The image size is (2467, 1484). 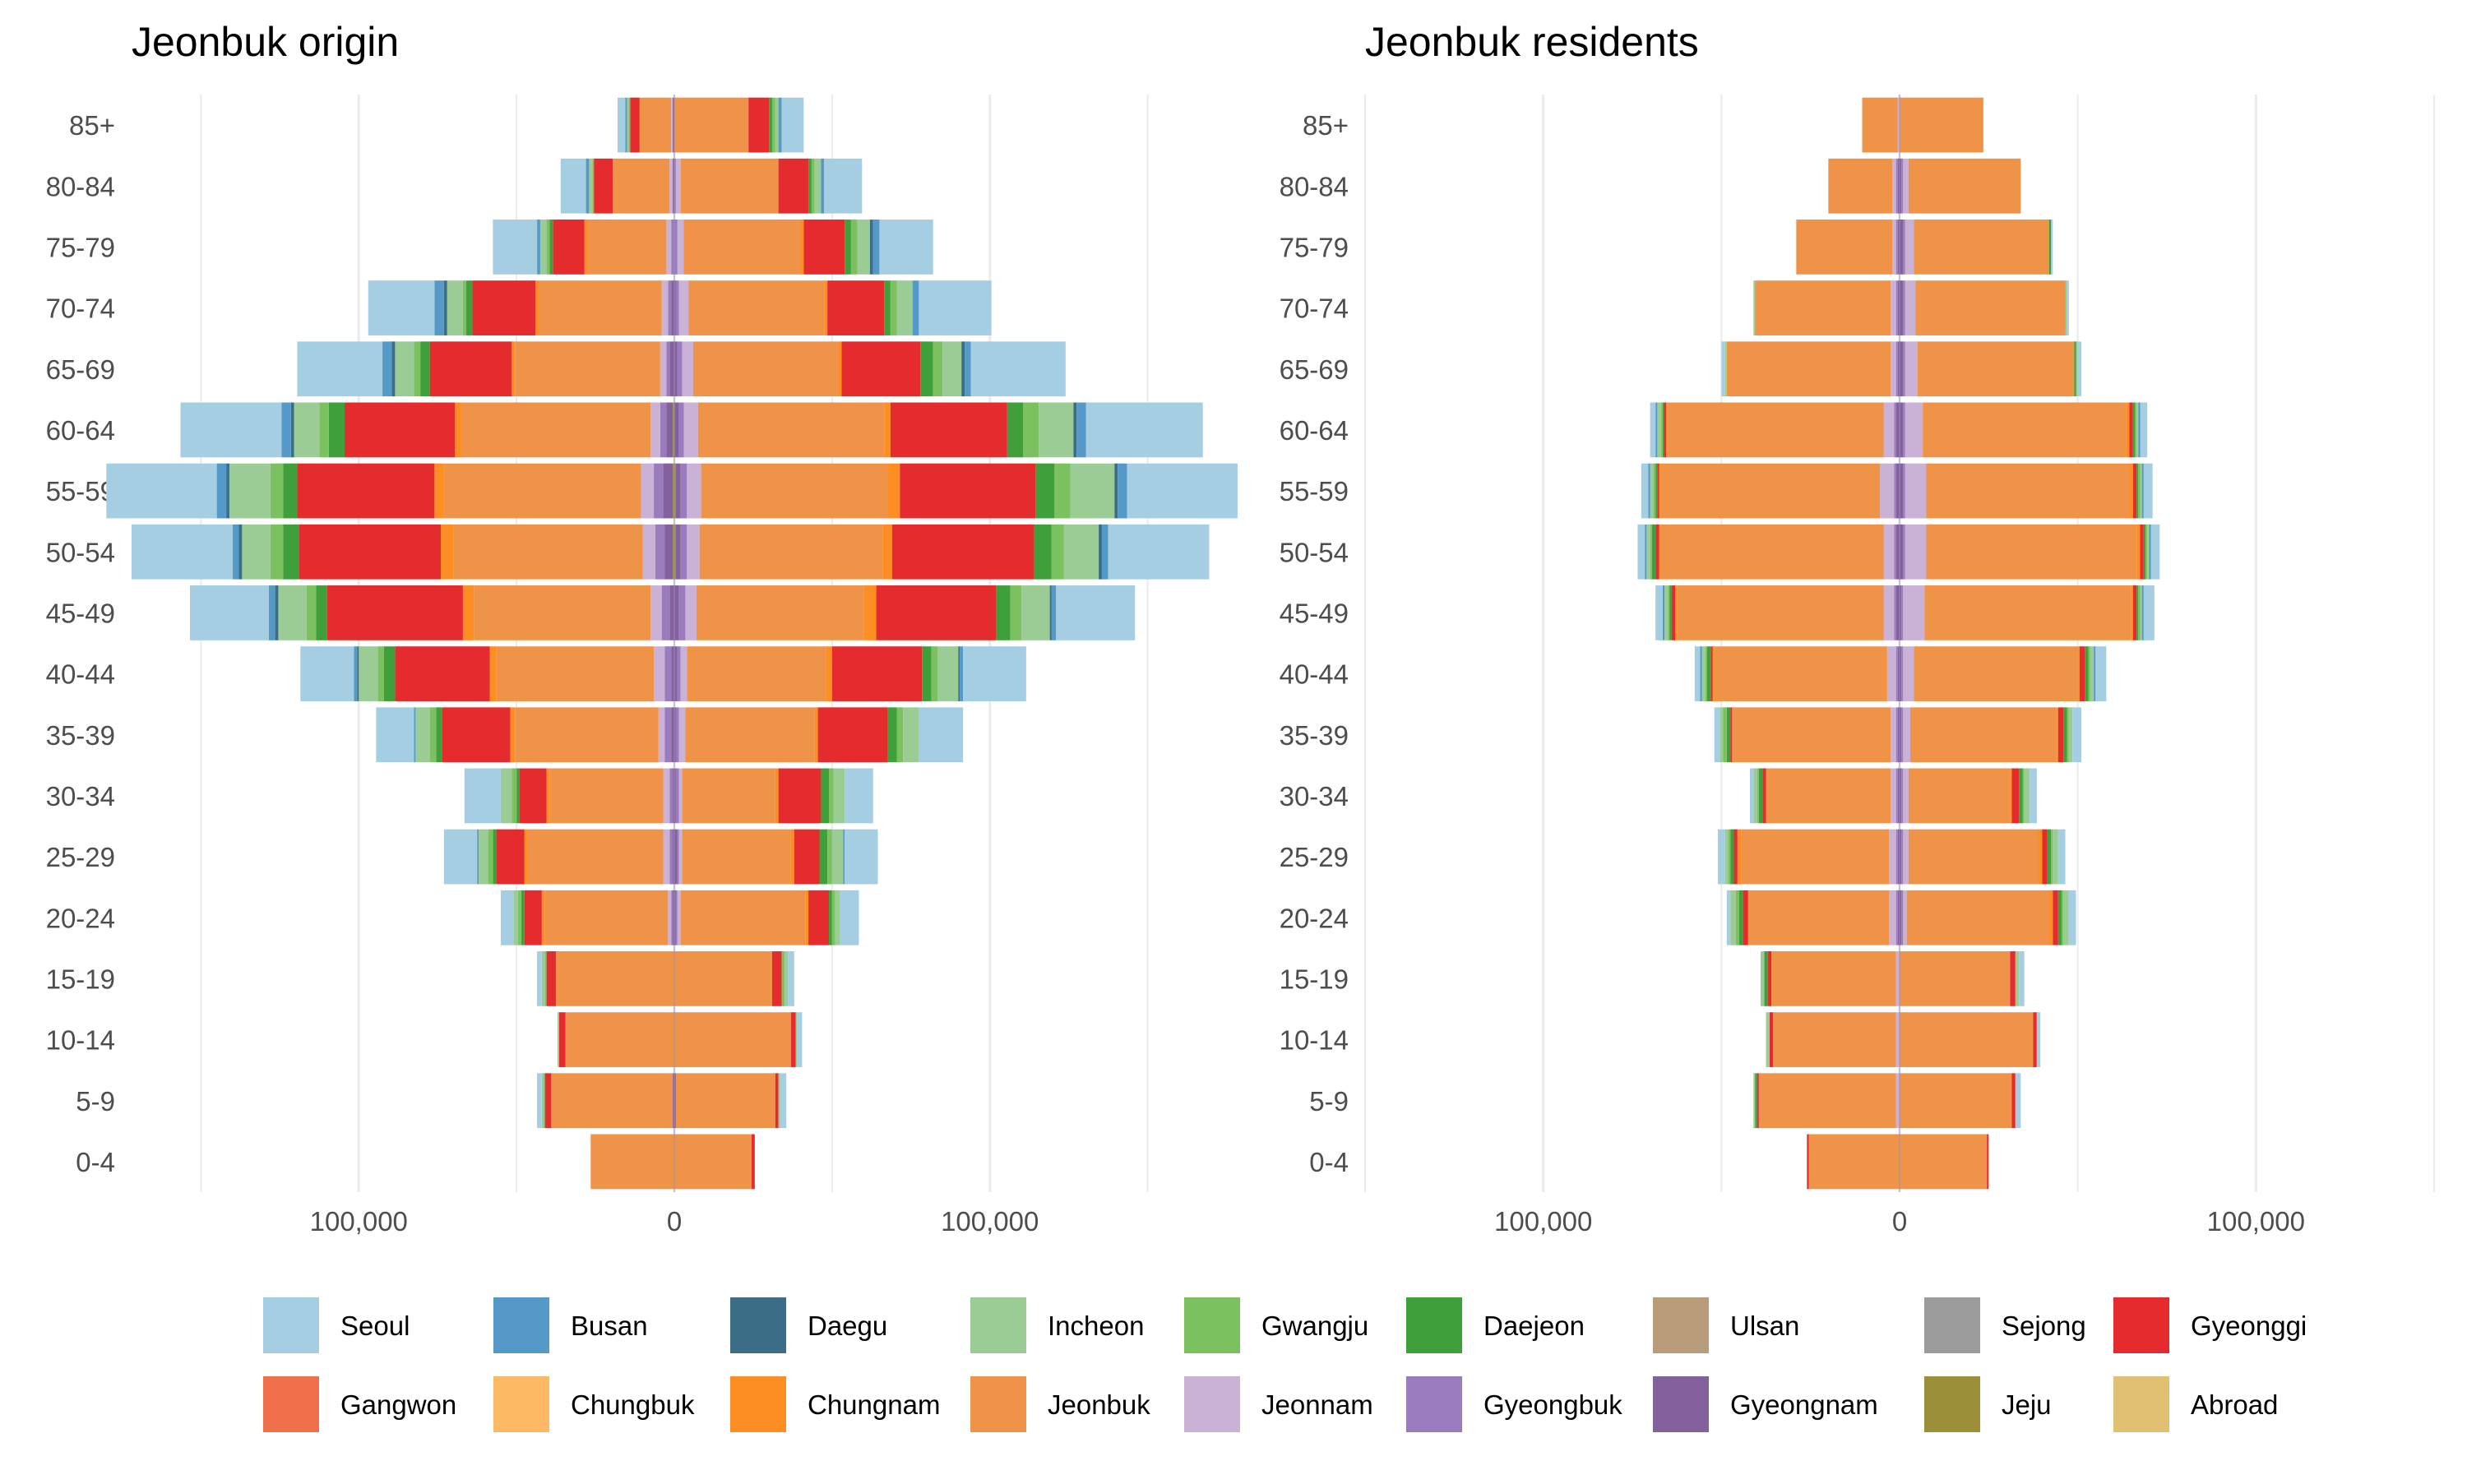 What do you see at coordinates (2249, 1326) in the screenshot?
I see `legend-label: Gyeonggi` at bounding box center [2249, 1326].